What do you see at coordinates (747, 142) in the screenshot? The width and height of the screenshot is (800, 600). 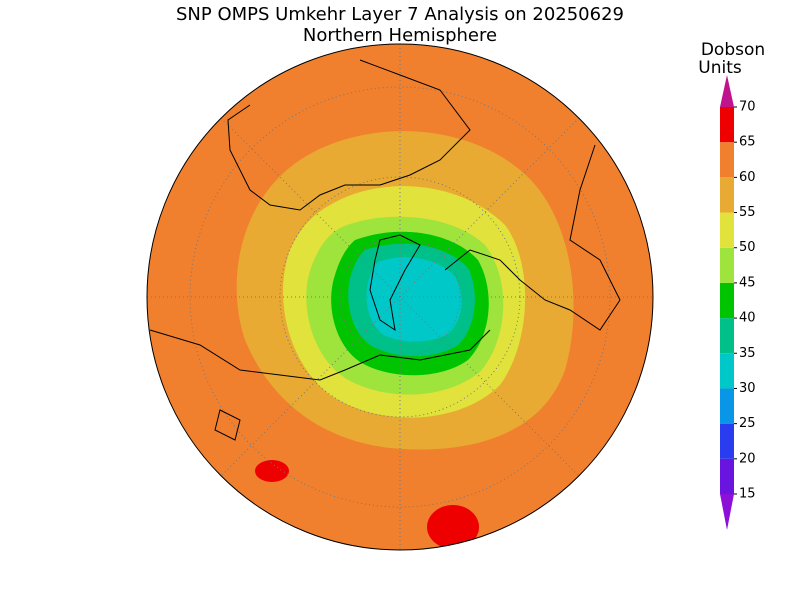 I see `colorbar-tick-label: 65` at bounding box center [747, 142].